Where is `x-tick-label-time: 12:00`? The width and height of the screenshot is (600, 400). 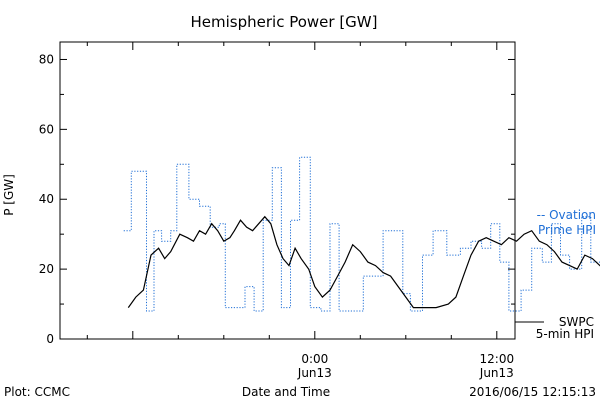
x-tick-label-time: 12:00 is located at coordinates (497, 359).